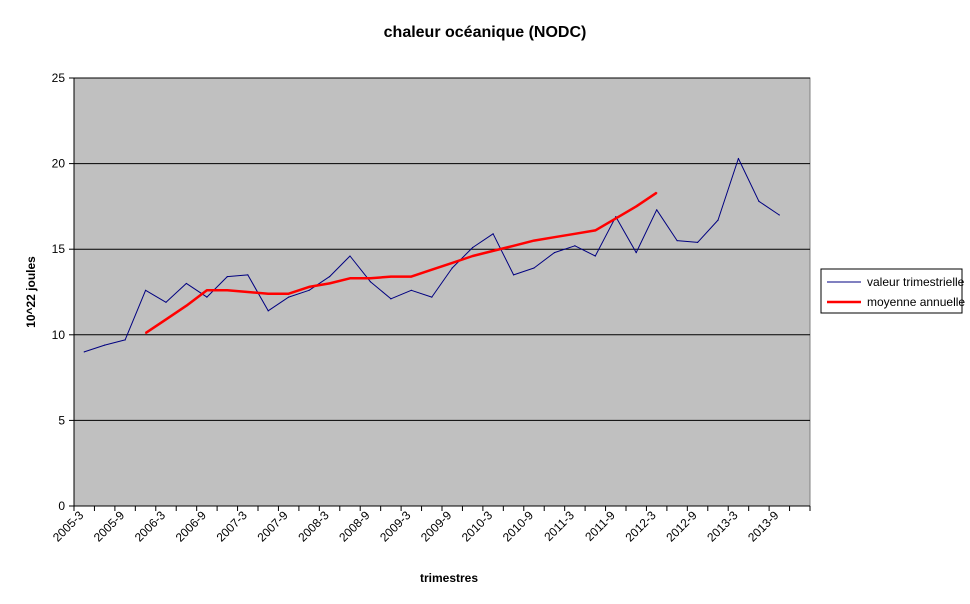 This screenshot has height=604, width=970. Describe the element at coordinates (191, 526) in the screenshot. I see `x-tick-label: 2006-9` at that location.